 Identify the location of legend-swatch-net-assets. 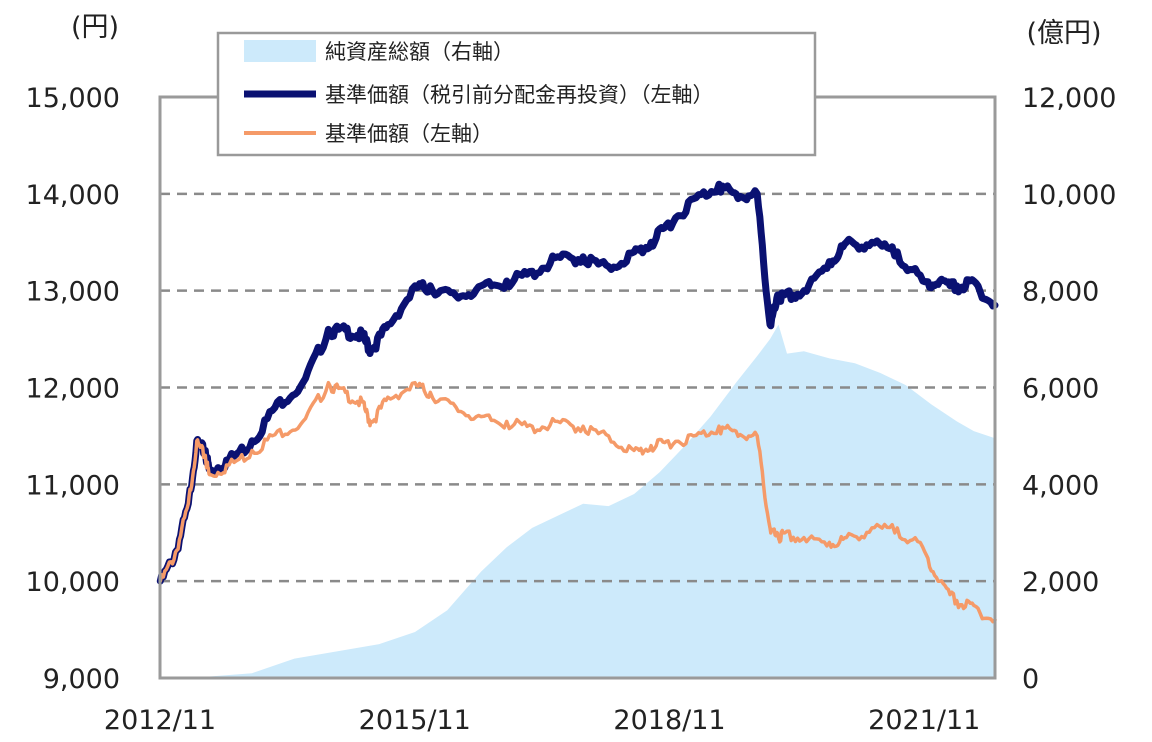
(280, 51).